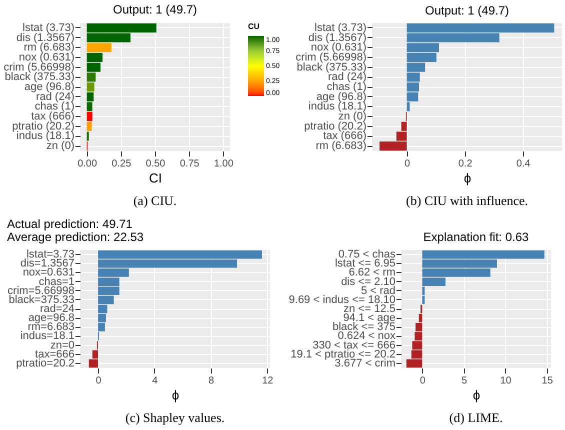 This screenshot has width=565, height=430. Describe the element at coordinates (190, 164) in the screenshot. I see `x-tick-label: 0.75` at that location.